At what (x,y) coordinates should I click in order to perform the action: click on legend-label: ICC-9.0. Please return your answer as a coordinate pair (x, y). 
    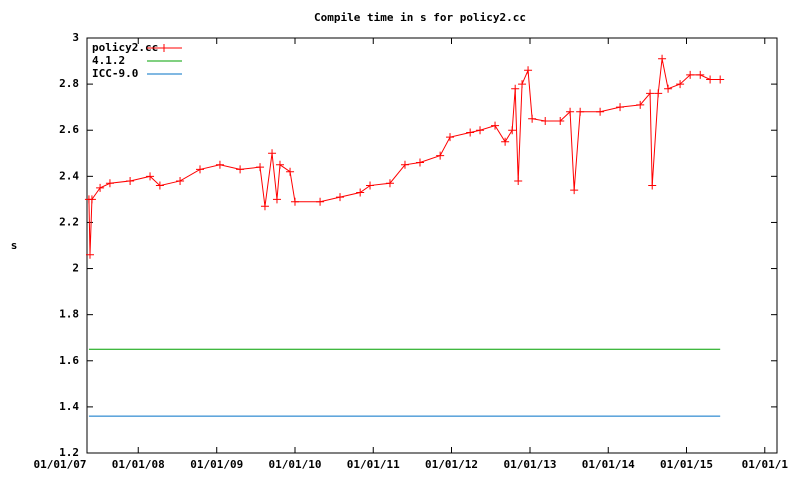
    Looking at the image, I should click on (115, 73).